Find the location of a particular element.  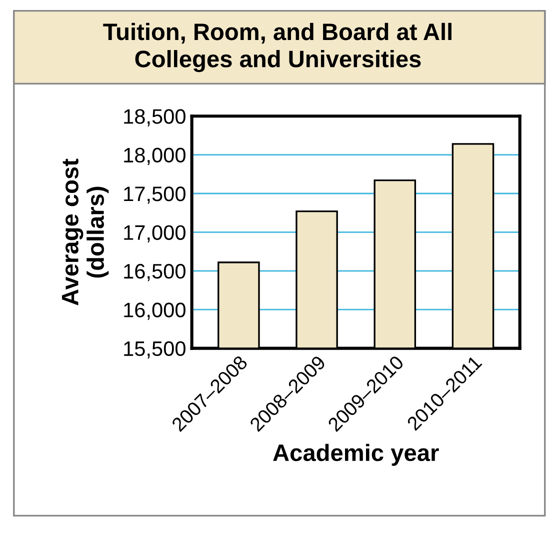

y-tick-label: 17,000 is located at coordinates (155, 233).